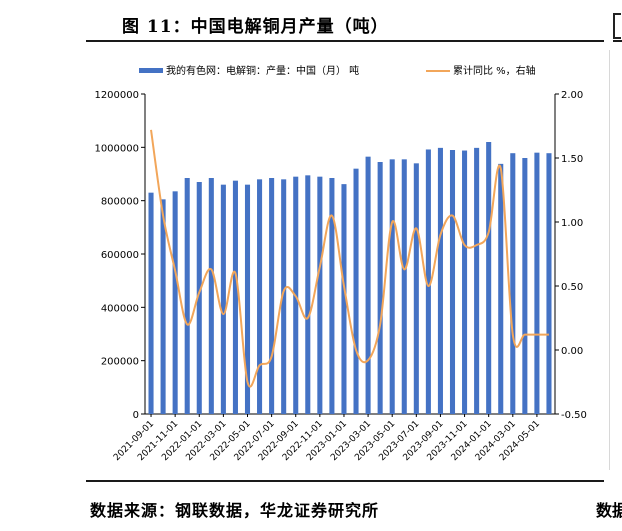 This screenshot has height=531, width=622. What do you see at coordinates (345, 41) in the screenshot?
I see `top-rule` at bounding box center [345, 41].